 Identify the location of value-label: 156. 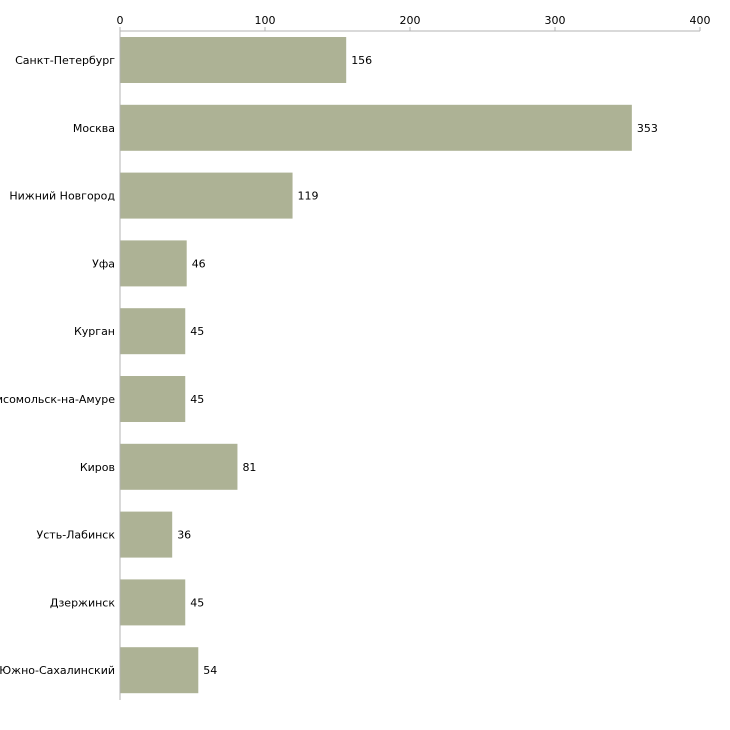
(361, 60).